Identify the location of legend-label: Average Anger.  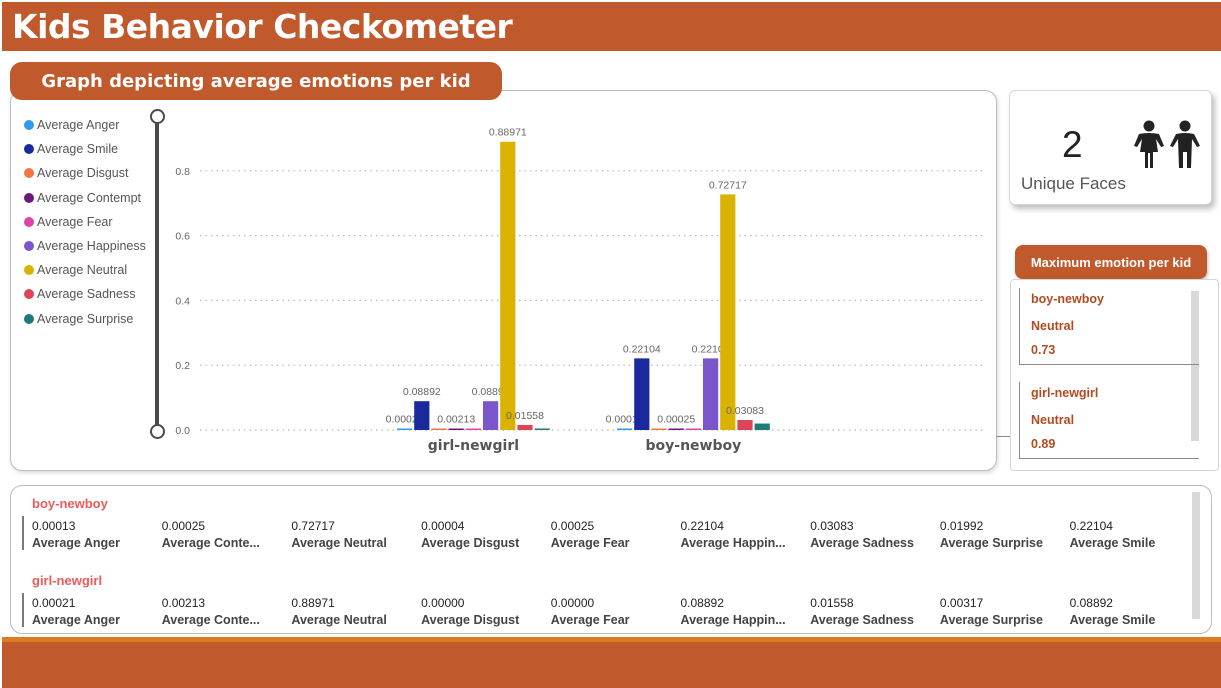
(78, 125).